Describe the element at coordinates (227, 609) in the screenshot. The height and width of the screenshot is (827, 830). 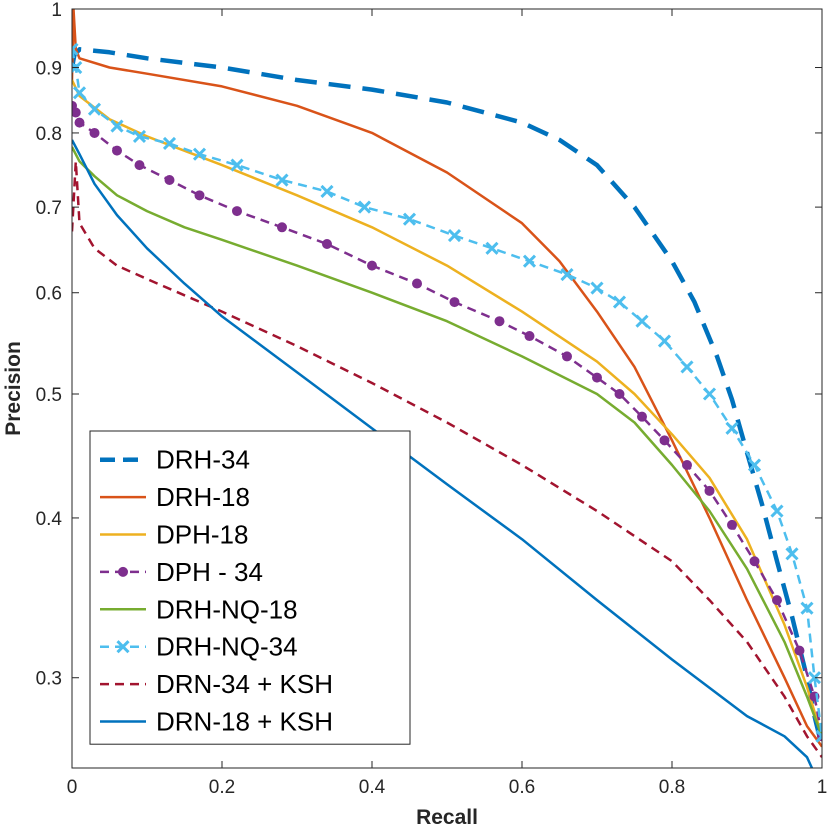
I see `legend-label: DRH-NQ-18` at that location.